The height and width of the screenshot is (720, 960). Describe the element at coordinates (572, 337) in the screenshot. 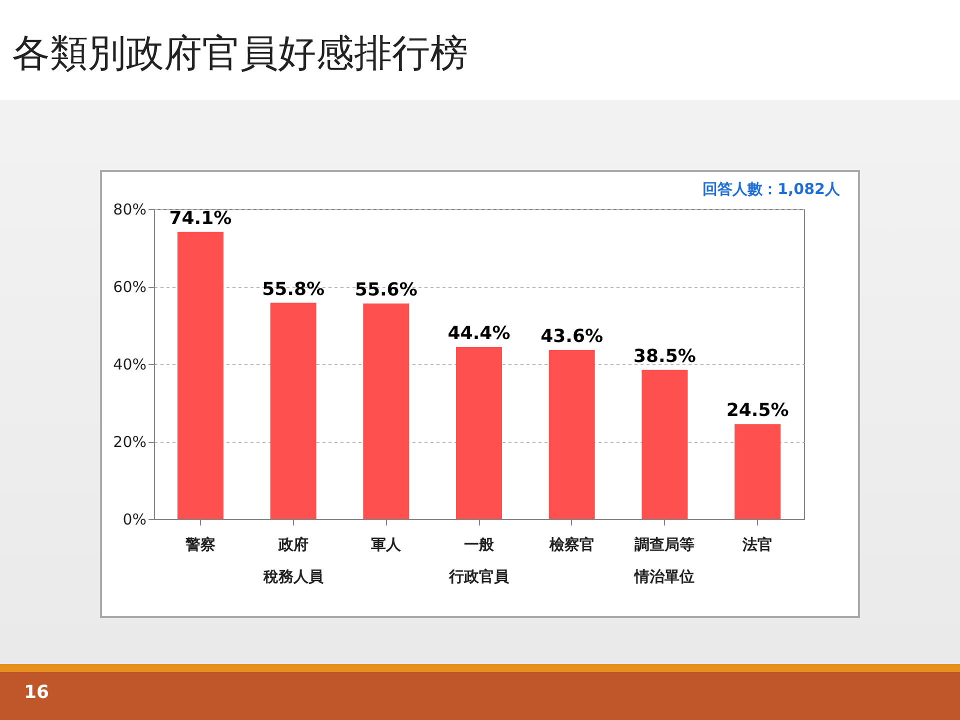

I see `data-label: 43.6%` at that location.